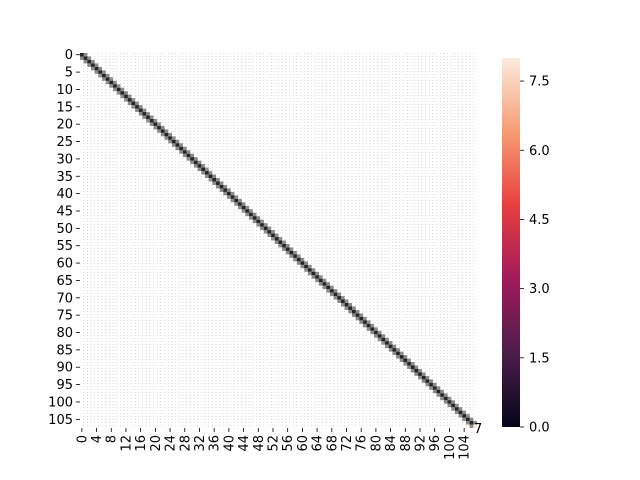 The width and height of the screenshot is (640, 480). I want to click on x-tick-label: 4, so click(97, 439).